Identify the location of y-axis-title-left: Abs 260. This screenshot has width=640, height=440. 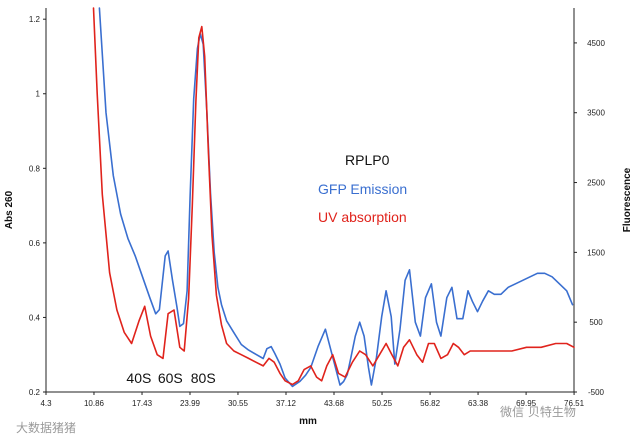
(9, 209).